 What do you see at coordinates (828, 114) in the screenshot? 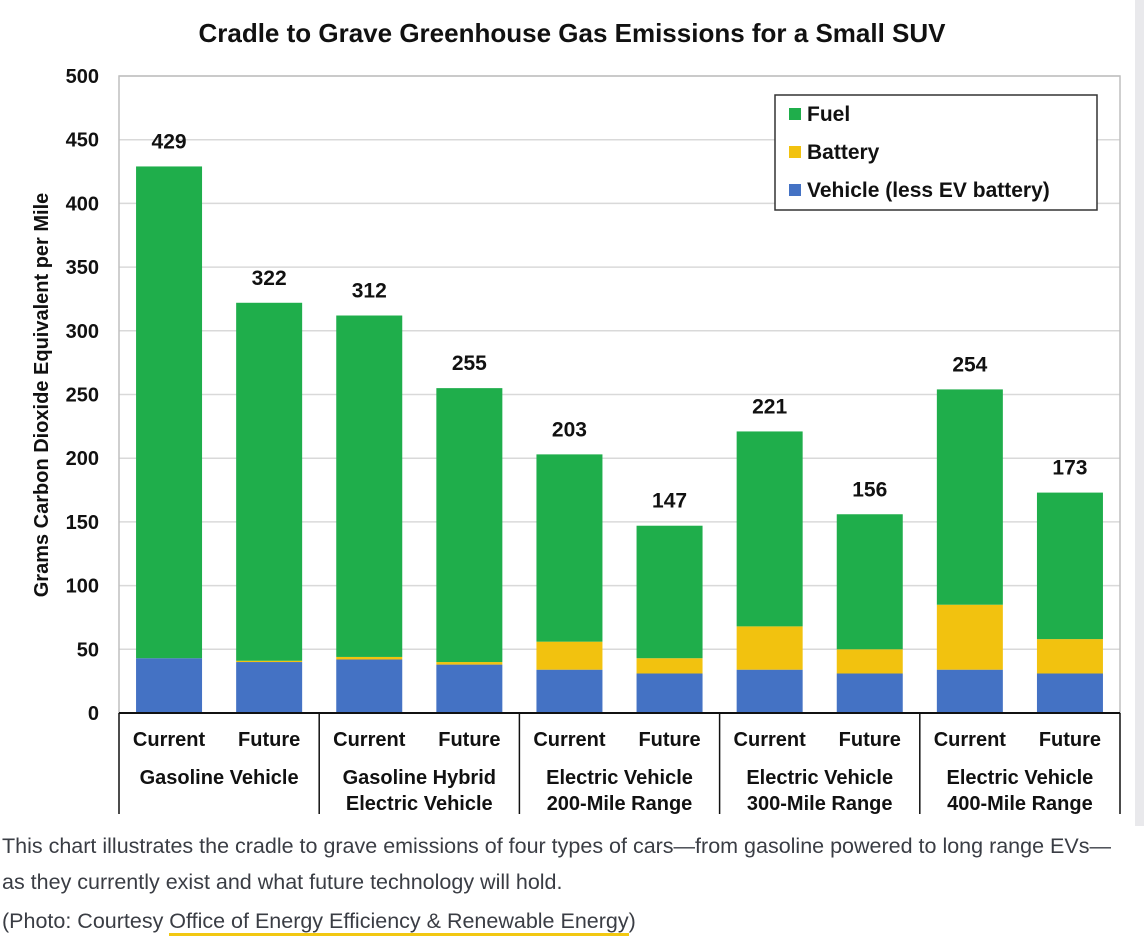
I see `legend-label: Fuel` at bounding box center [828, 114].